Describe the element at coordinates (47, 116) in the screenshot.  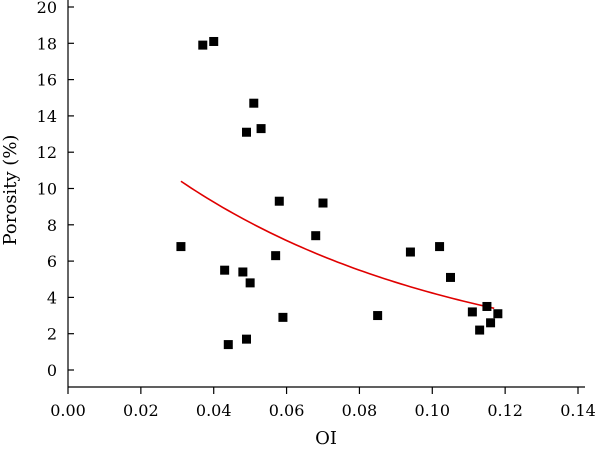
I see `y-tick-label: 14` at that location.